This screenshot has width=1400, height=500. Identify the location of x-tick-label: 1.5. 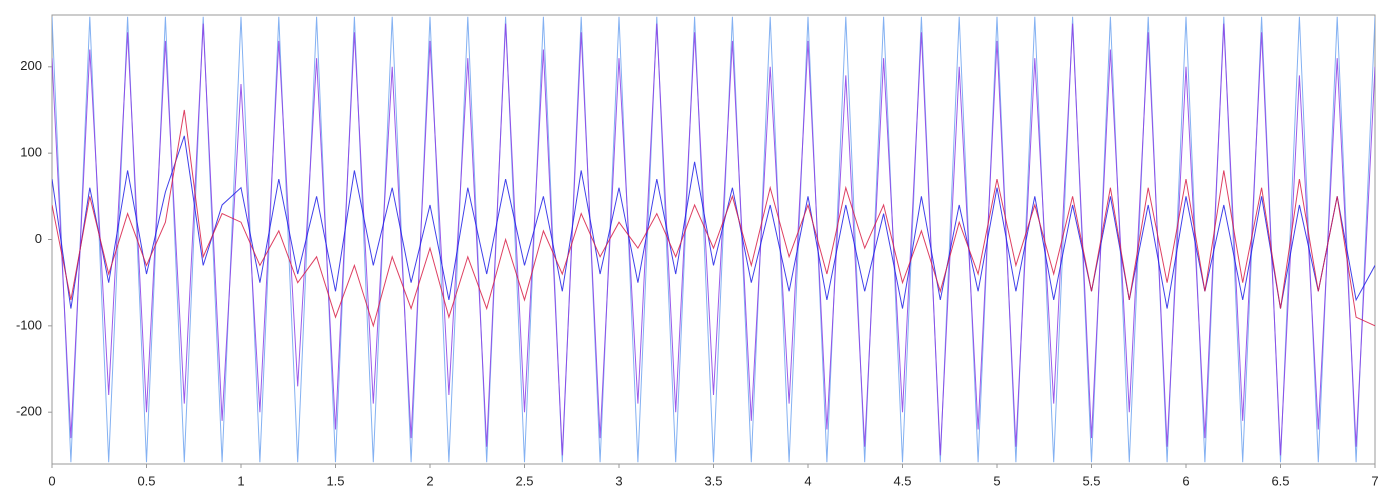
(335, 480).